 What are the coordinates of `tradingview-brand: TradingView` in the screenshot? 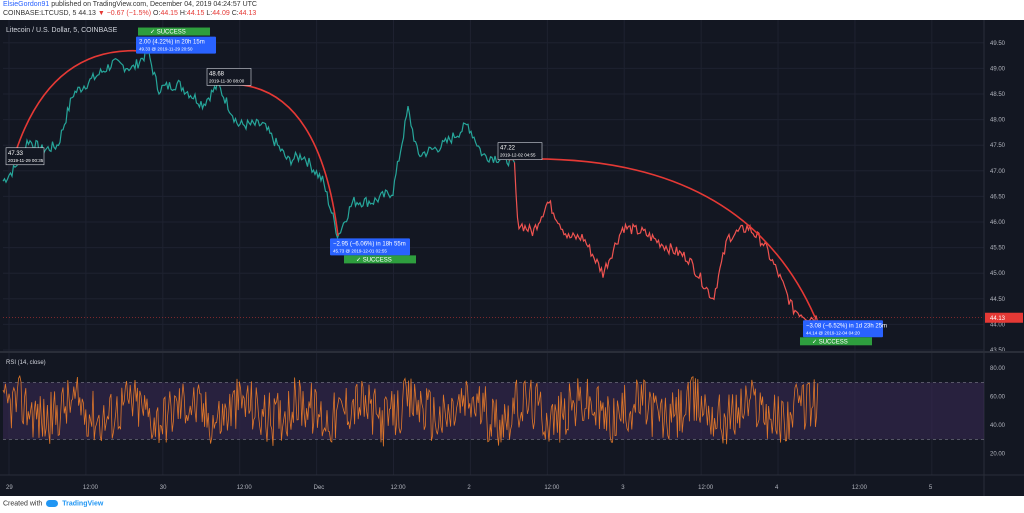 It's located at (83, 504).